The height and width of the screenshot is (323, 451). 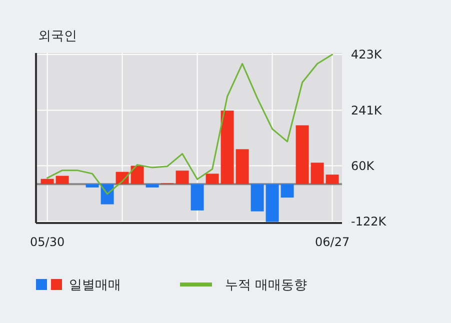 I want to click on x-tick-label: 06/27, so click(x=332, y=242).